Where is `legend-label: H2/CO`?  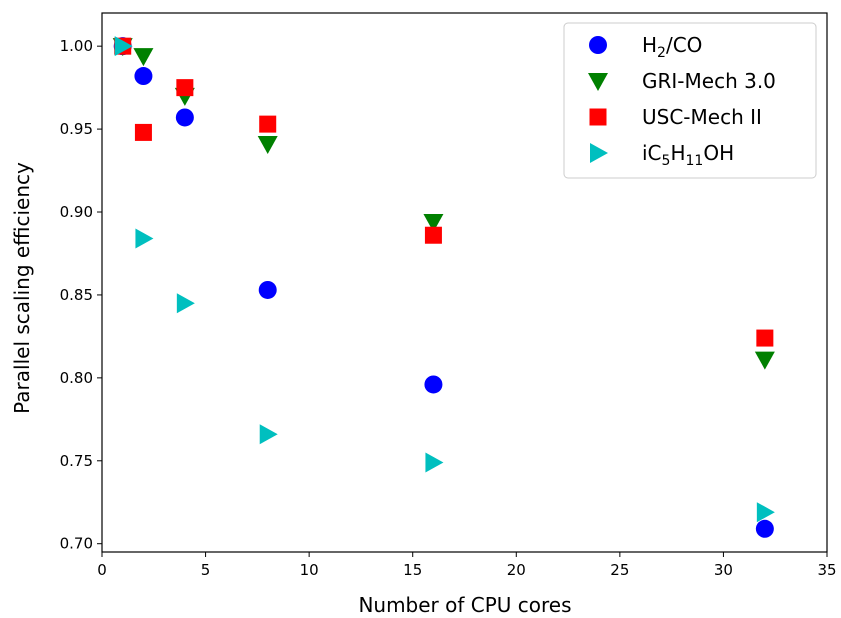
legend-label: H2/CO is located at coordinates (672, 47).